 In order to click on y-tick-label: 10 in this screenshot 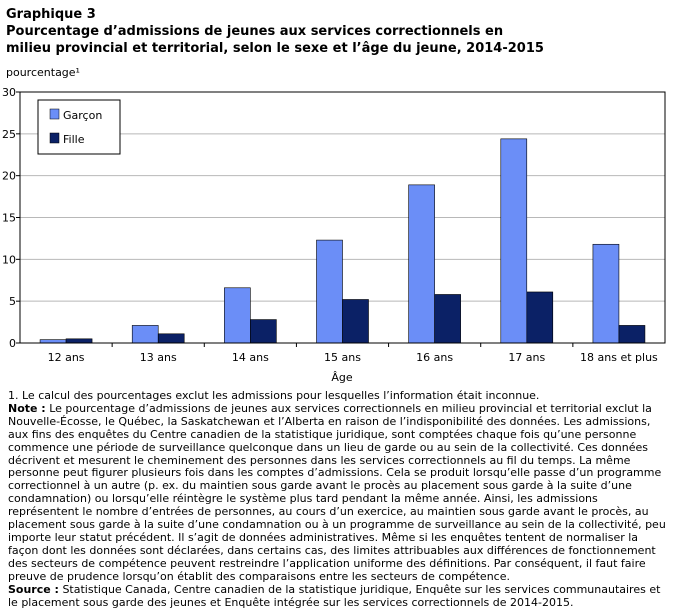, I will do `click(9, 259)`.